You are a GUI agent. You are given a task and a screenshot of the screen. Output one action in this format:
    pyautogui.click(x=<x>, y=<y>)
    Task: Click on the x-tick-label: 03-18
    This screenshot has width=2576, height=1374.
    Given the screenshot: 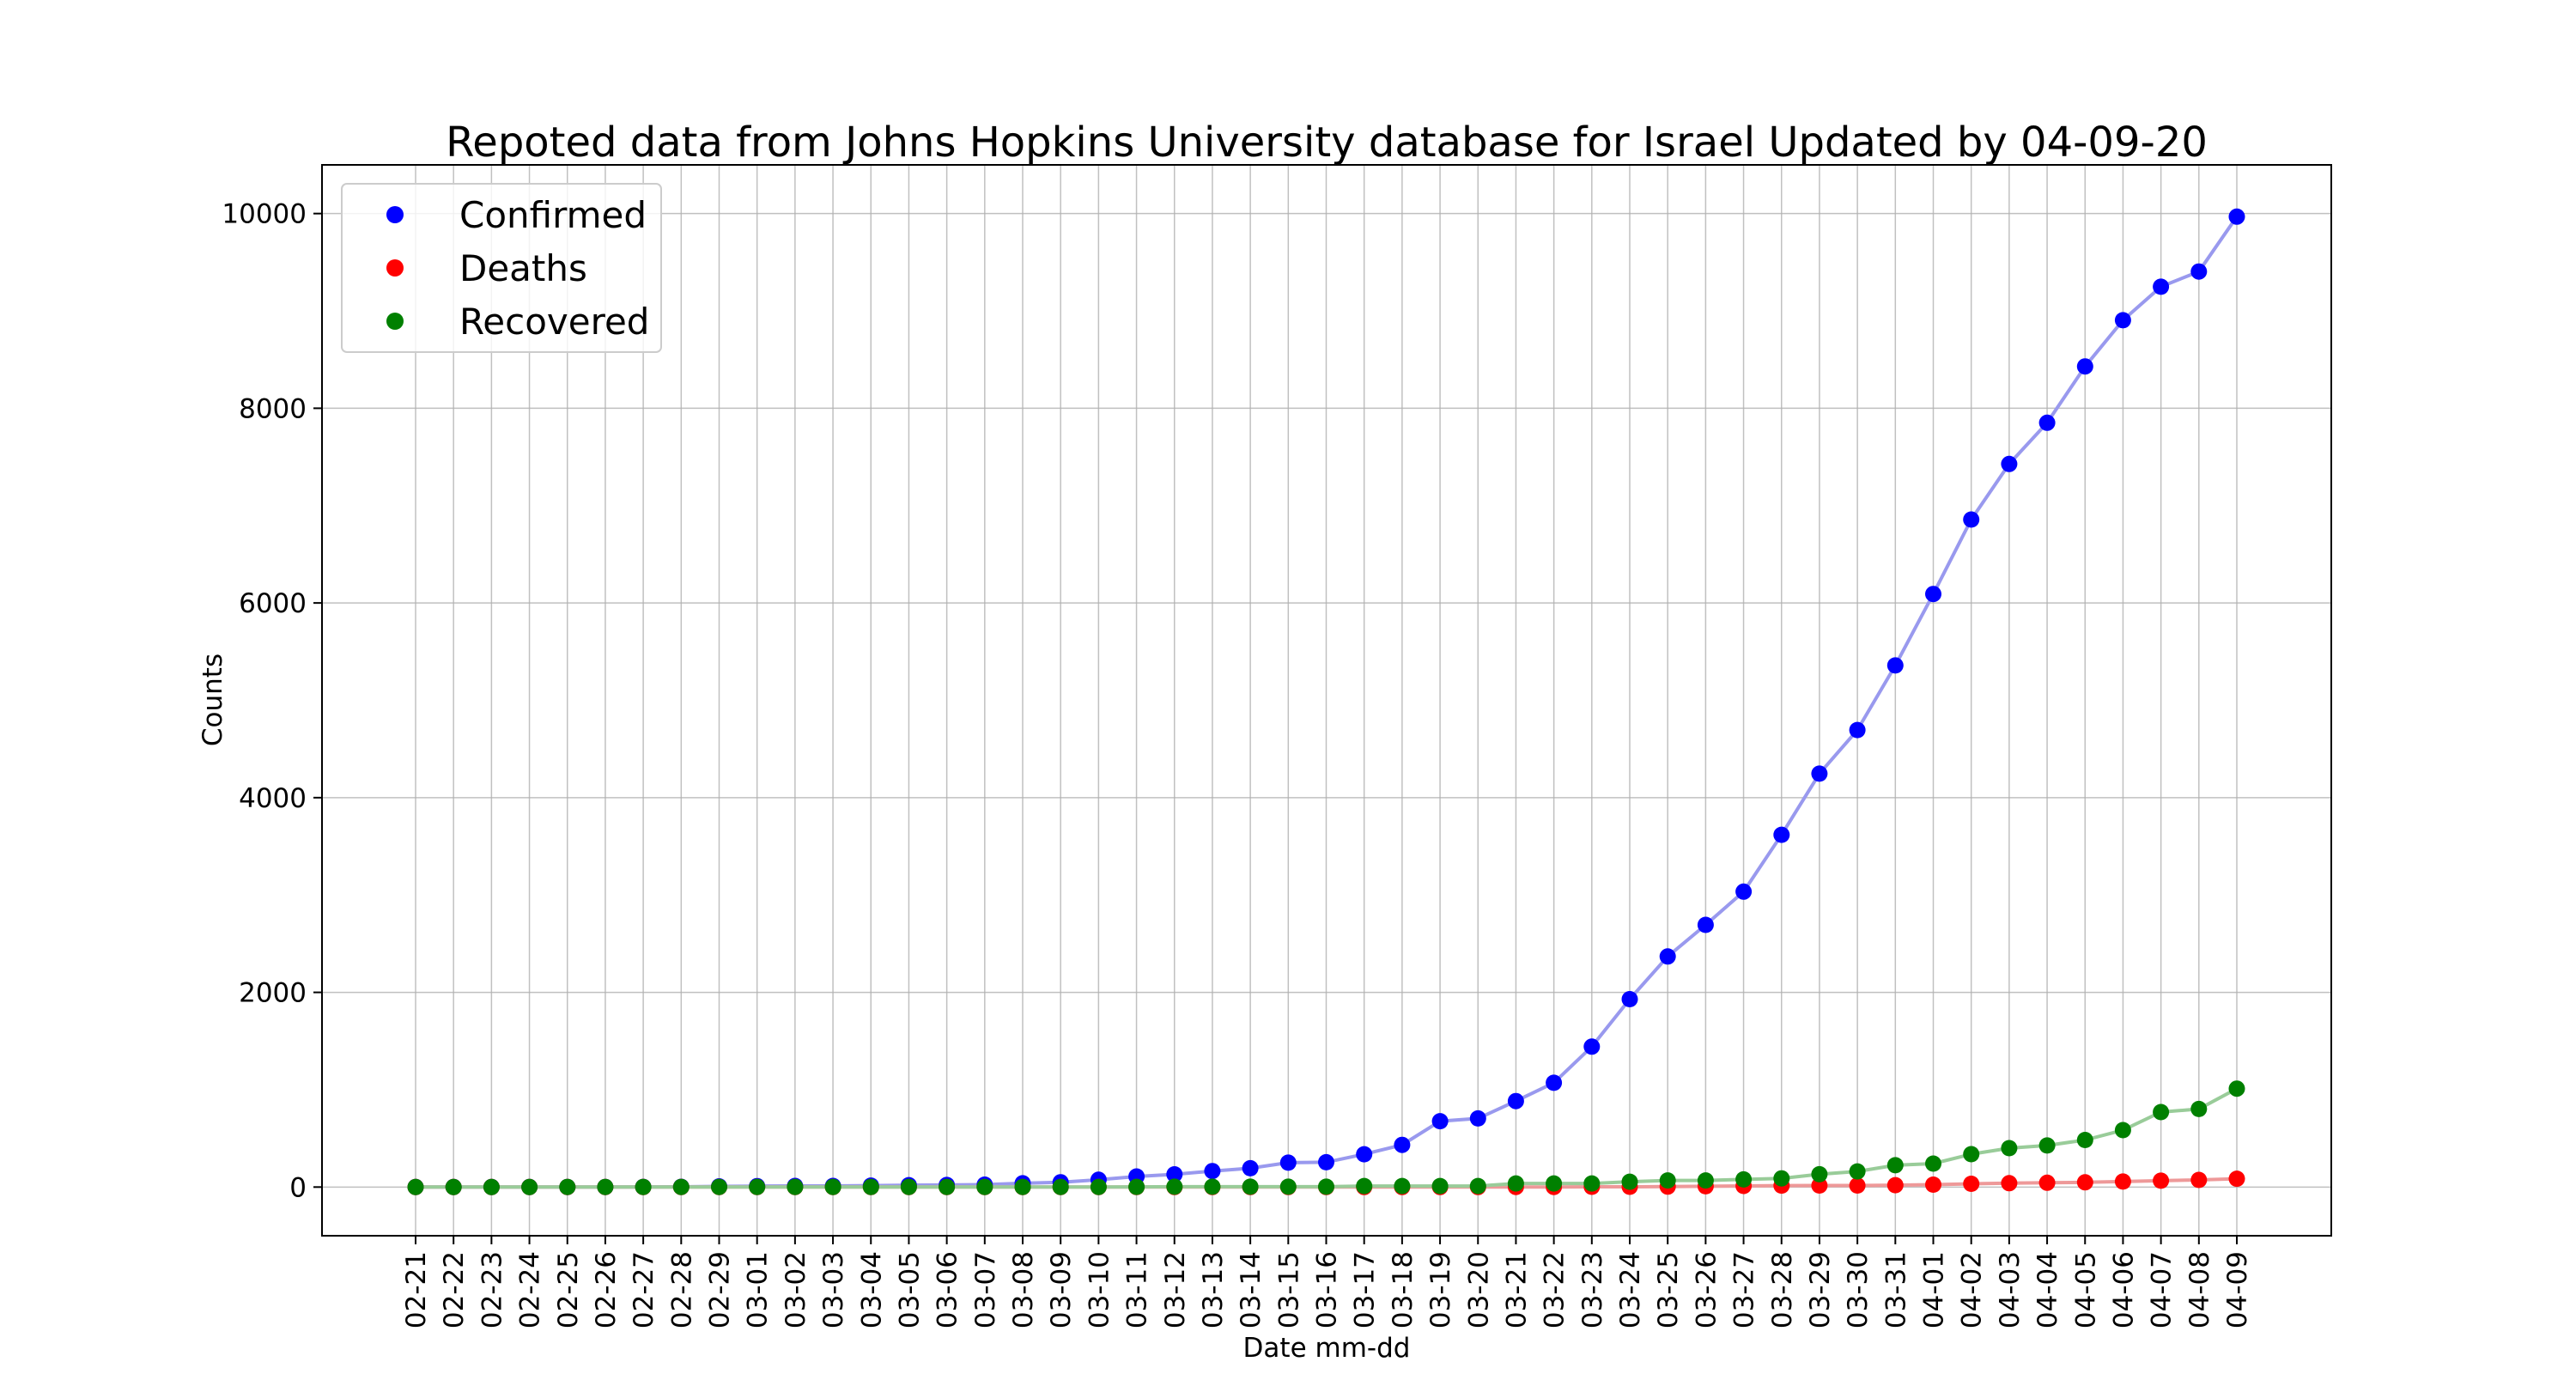 What is the action you would take?
    pyautogui.click(x=1404, y=1289)
    